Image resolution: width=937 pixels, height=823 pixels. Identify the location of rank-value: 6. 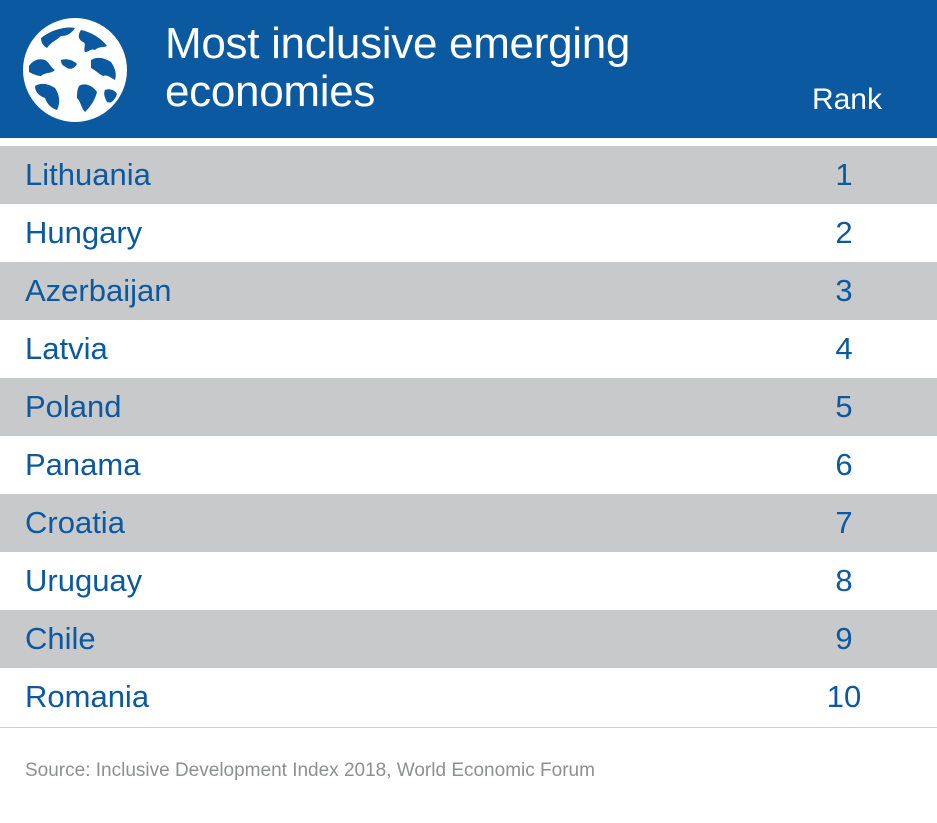
(844, 464).